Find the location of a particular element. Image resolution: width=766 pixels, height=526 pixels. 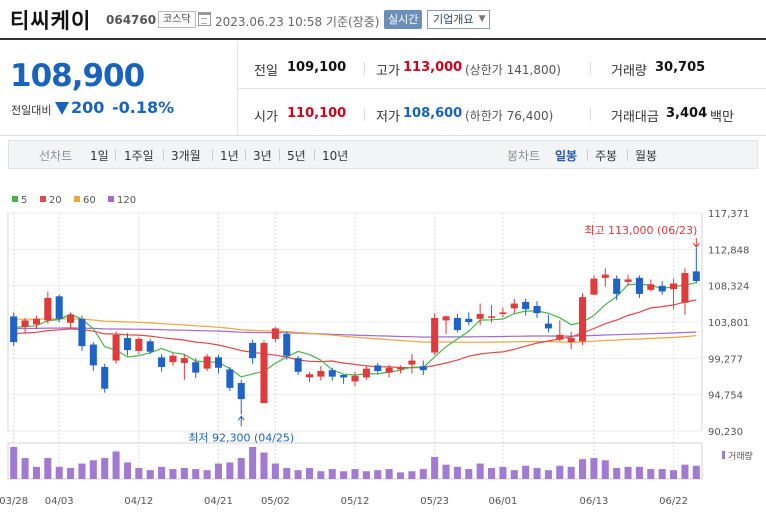

candle-daily: 일봉 is located at coordinates (566, 156).